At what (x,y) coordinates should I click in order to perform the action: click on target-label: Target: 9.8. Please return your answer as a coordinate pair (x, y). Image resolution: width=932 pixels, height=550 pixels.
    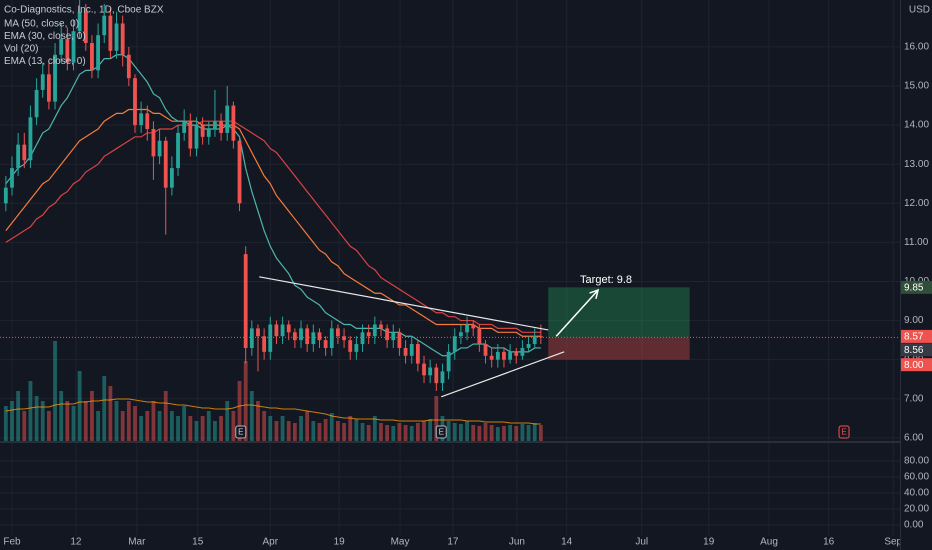
    Looking at the image, I should click on (606, 280).